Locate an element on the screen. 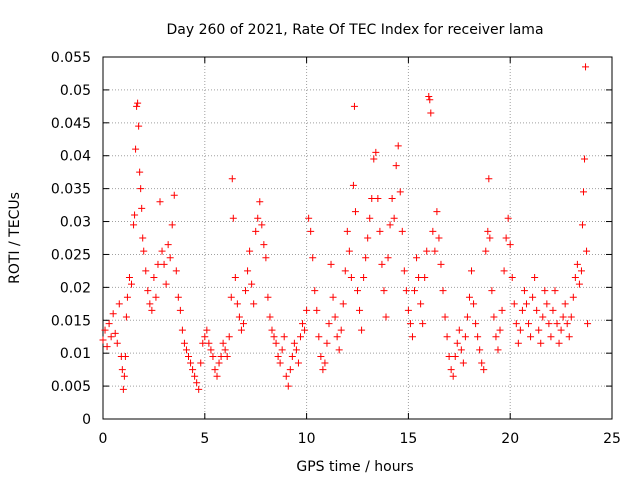  x-tick-label: 15 is located at coordinates (408, 439).